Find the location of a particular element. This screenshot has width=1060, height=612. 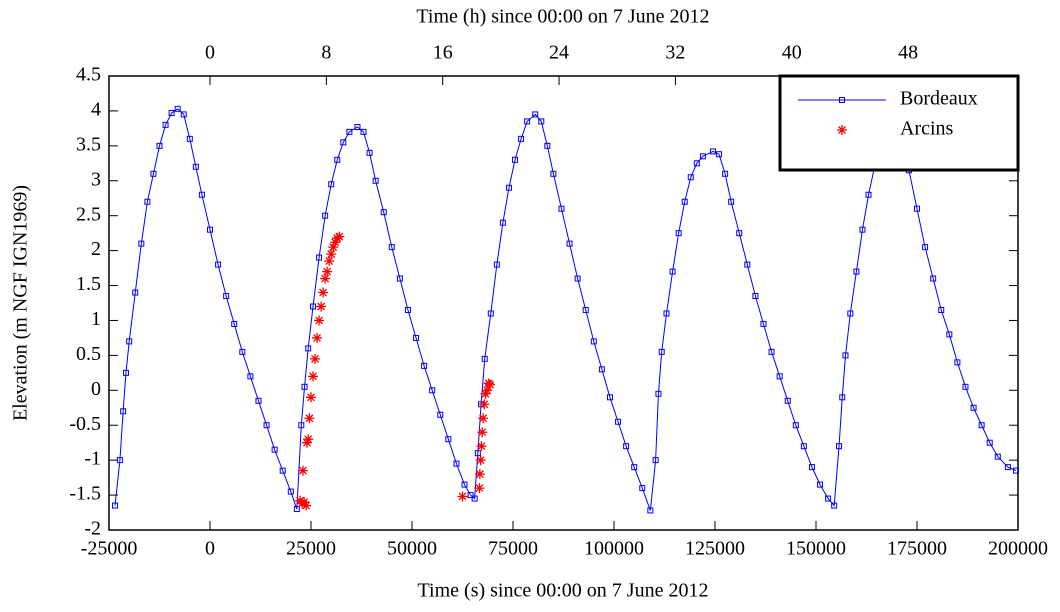

legend-label: Arcins is located at coordinates (927, 129).